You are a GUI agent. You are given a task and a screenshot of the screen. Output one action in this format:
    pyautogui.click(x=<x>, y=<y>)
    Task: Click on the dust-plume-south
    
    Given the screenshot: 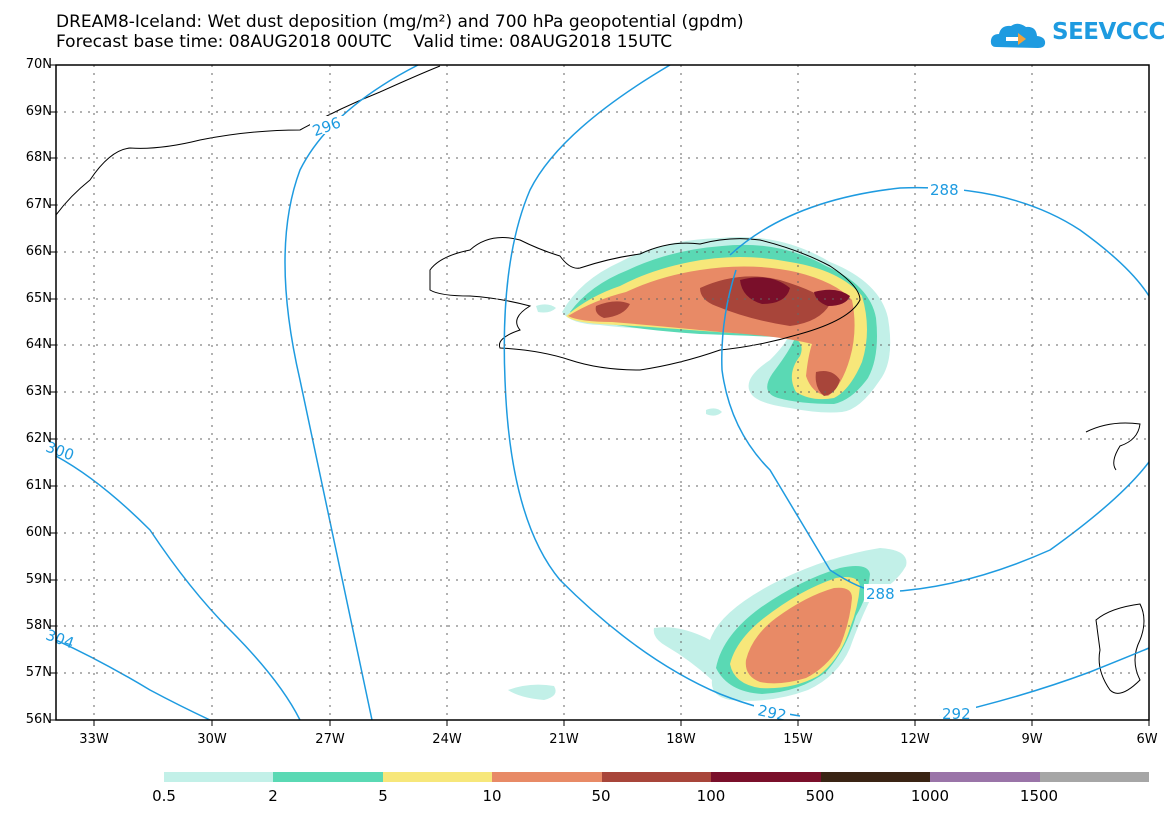 What is the action you would take?
    pyautogui.click(x=707, y=624)
    